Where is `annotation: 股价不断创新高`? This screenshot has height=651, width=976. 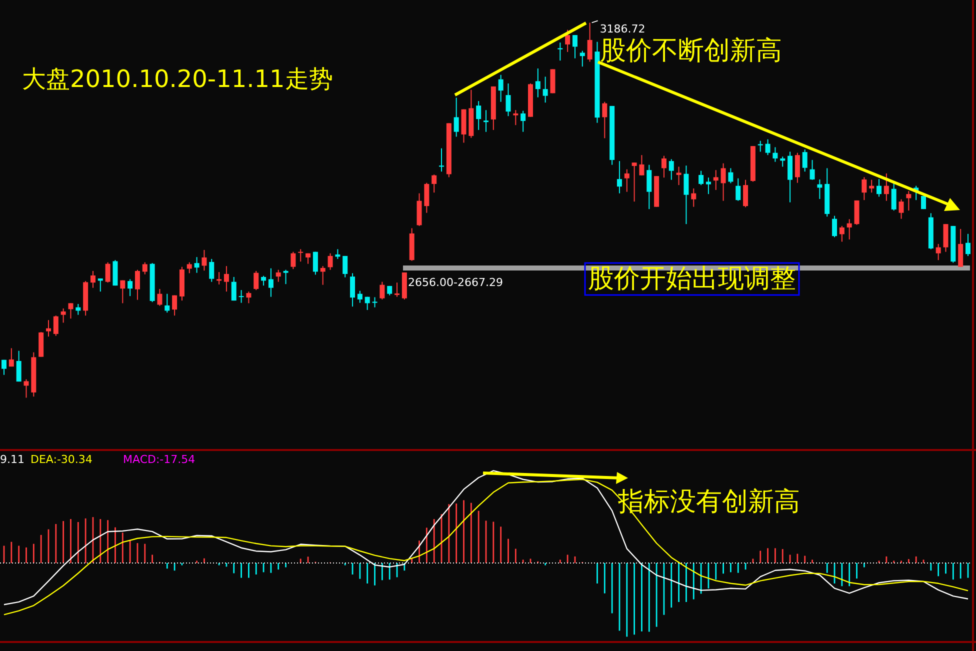
annotation: 股价不断创新高 is located at coordinates (691, 51).